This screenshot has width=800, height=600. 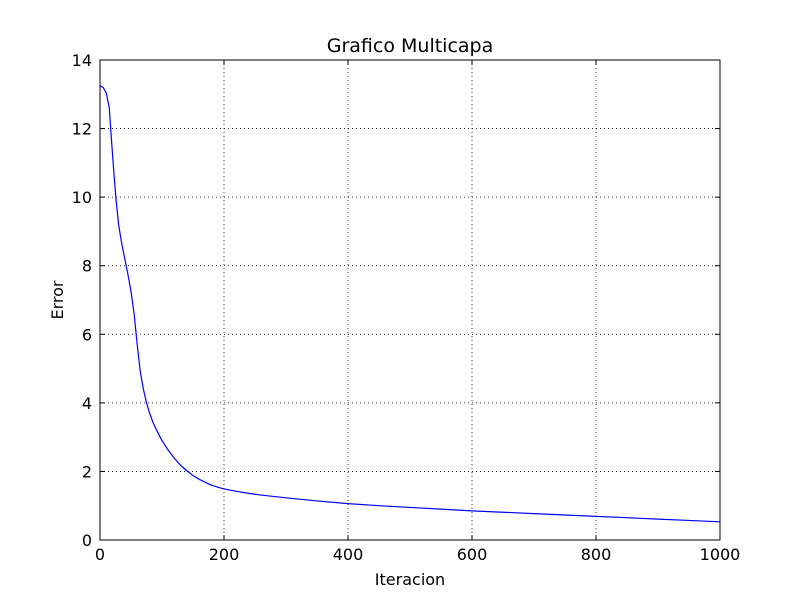 I want to click on y-tick-label: 12, so click(x=82, y=129).